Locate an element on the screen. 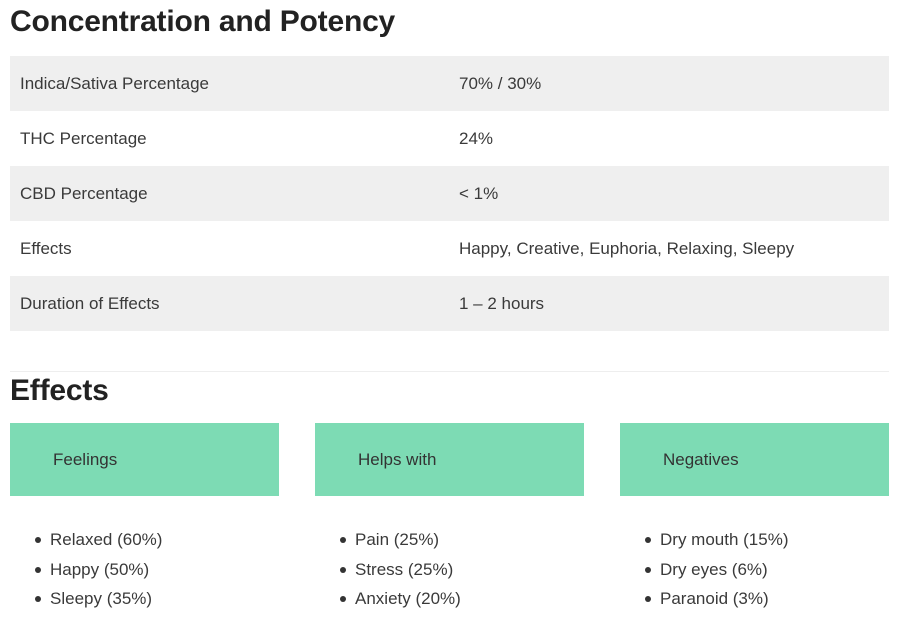  list-item-text: Dry eyes (6%) is located at coordinates (714, 569).